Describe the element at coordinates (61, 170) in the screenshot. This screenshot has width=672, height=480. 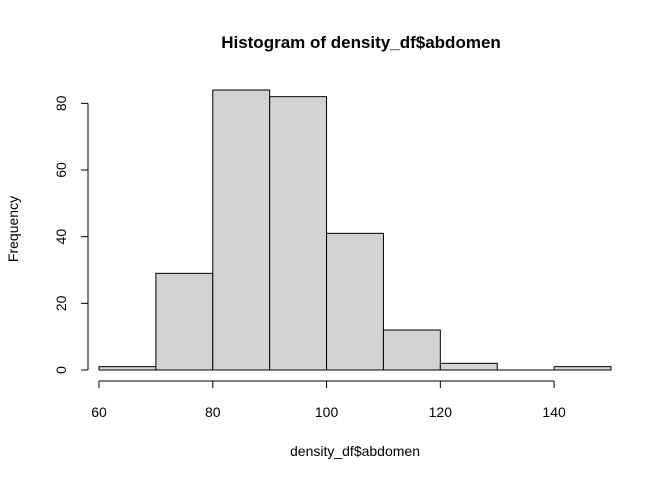
I see `y-tick-label: 60` at that location.